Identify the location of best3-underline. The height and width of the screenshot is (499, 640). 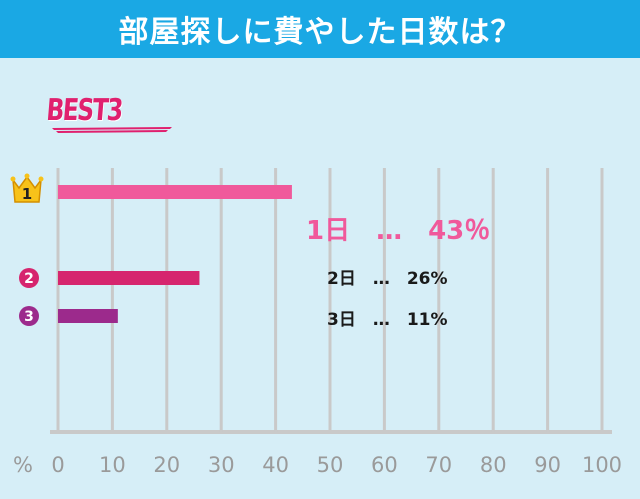
(112, 130).